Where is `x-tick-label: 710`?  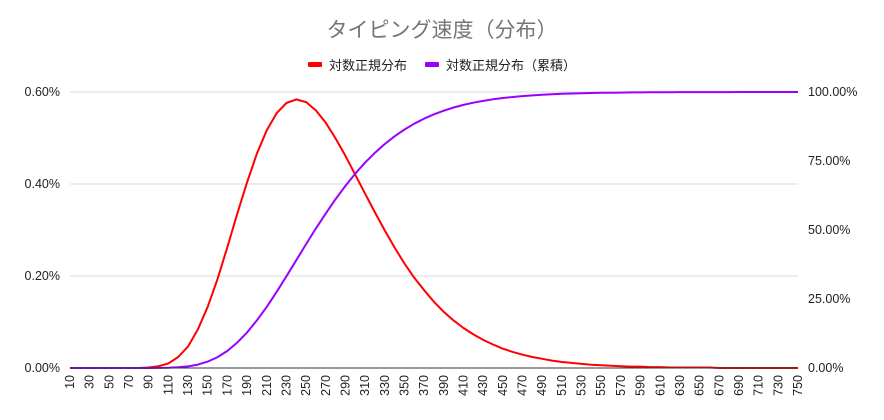
x-tick-label: 710 is located at coordinates (759, 385).